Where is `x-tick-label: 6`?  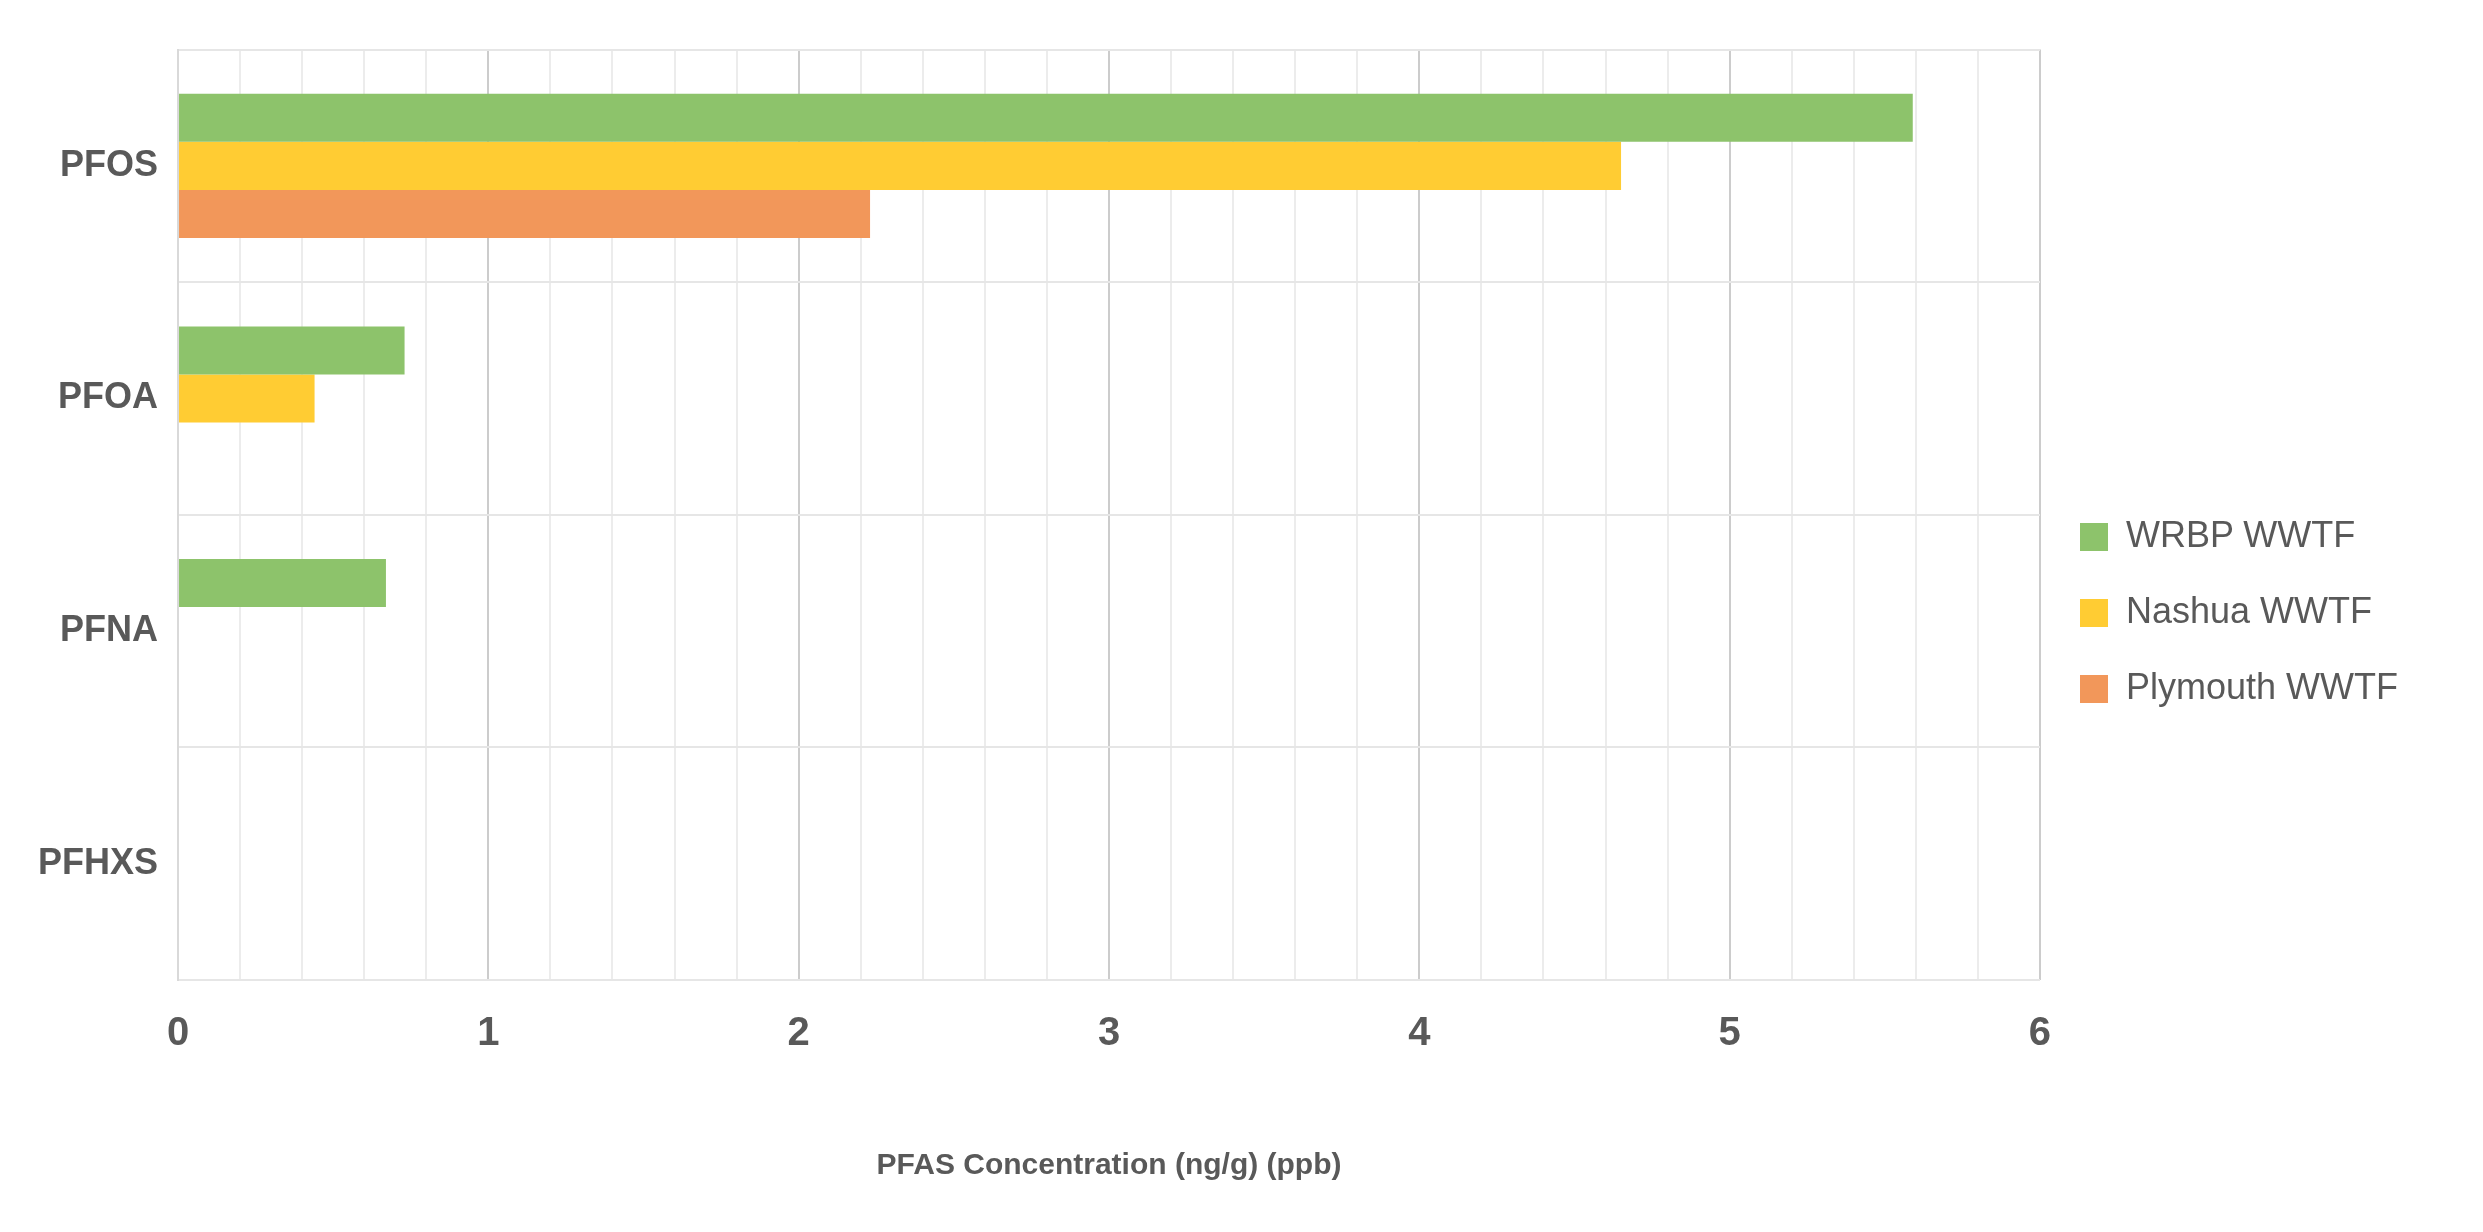 x-tick-label: 6 is located at coordinates (2040, 1031).